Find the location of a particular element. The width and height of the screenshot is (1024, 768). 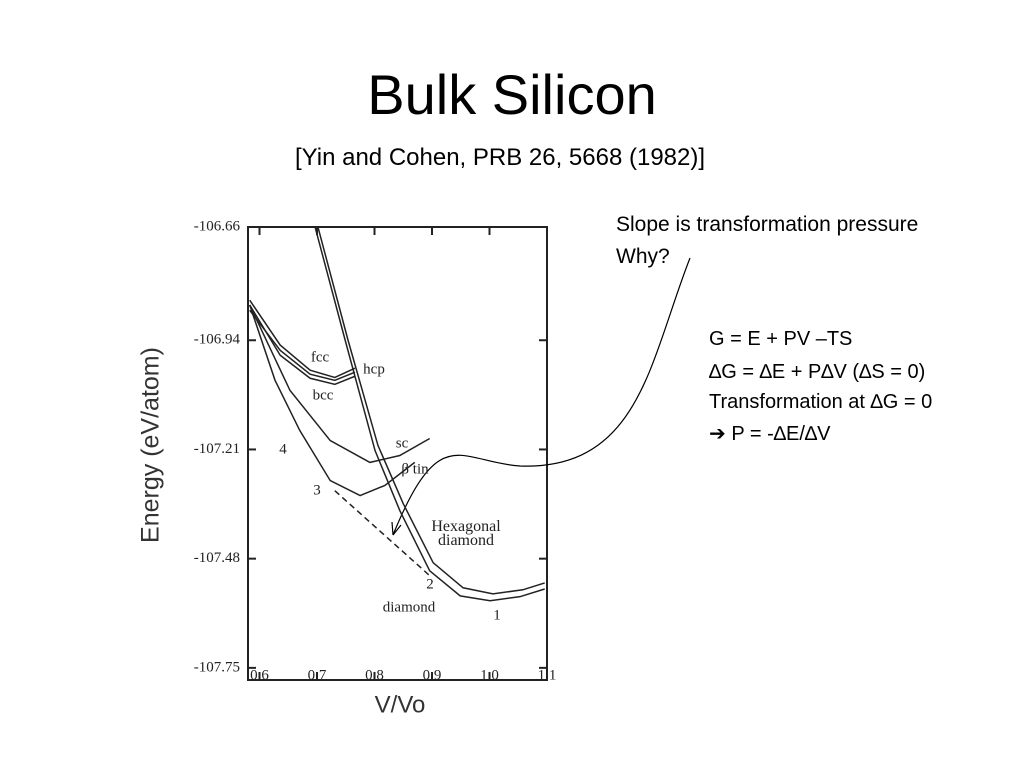

equation: ∆G = ∆E + P∆V (∆S = 0) is located at coordinates (817, 372).